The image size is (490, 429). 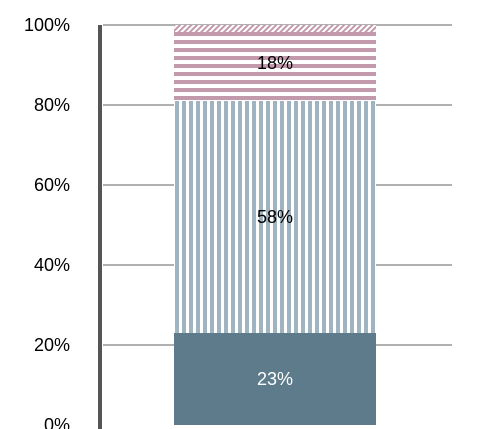 What do you see at coordinates (47, 25) in the screenshot?
I see `y-tick-label: 100%` at bounding box center [47, 25].